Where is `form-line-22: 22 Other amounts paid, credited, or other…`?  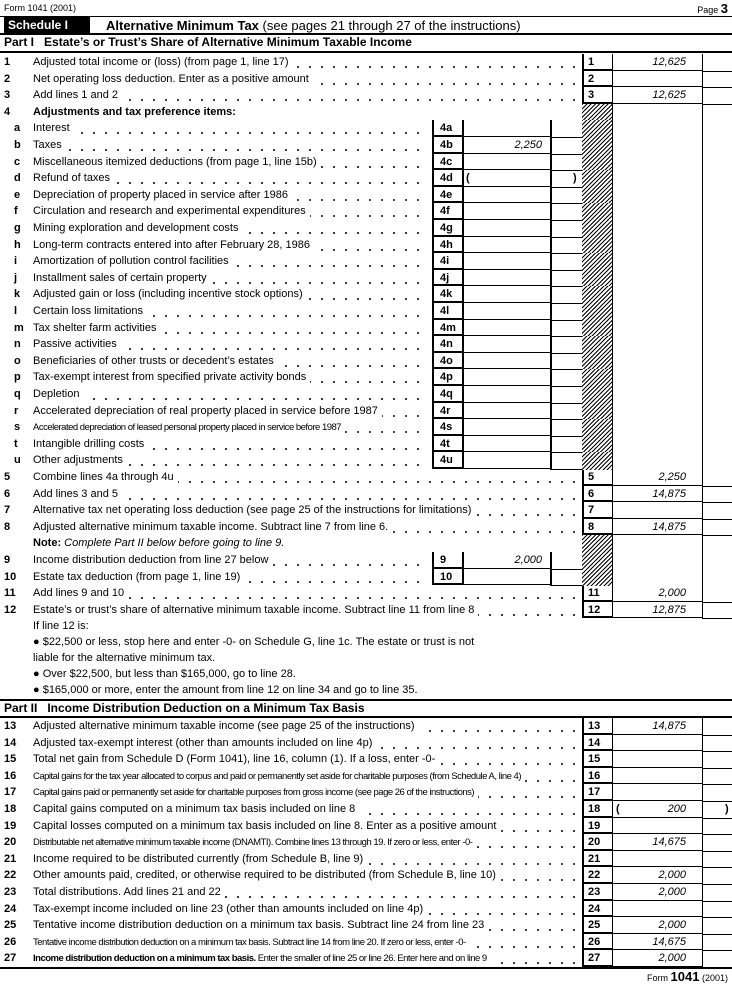 form-line-22: 22 Other amounts paid, credited, or other… is located at coordinates (366, 876).